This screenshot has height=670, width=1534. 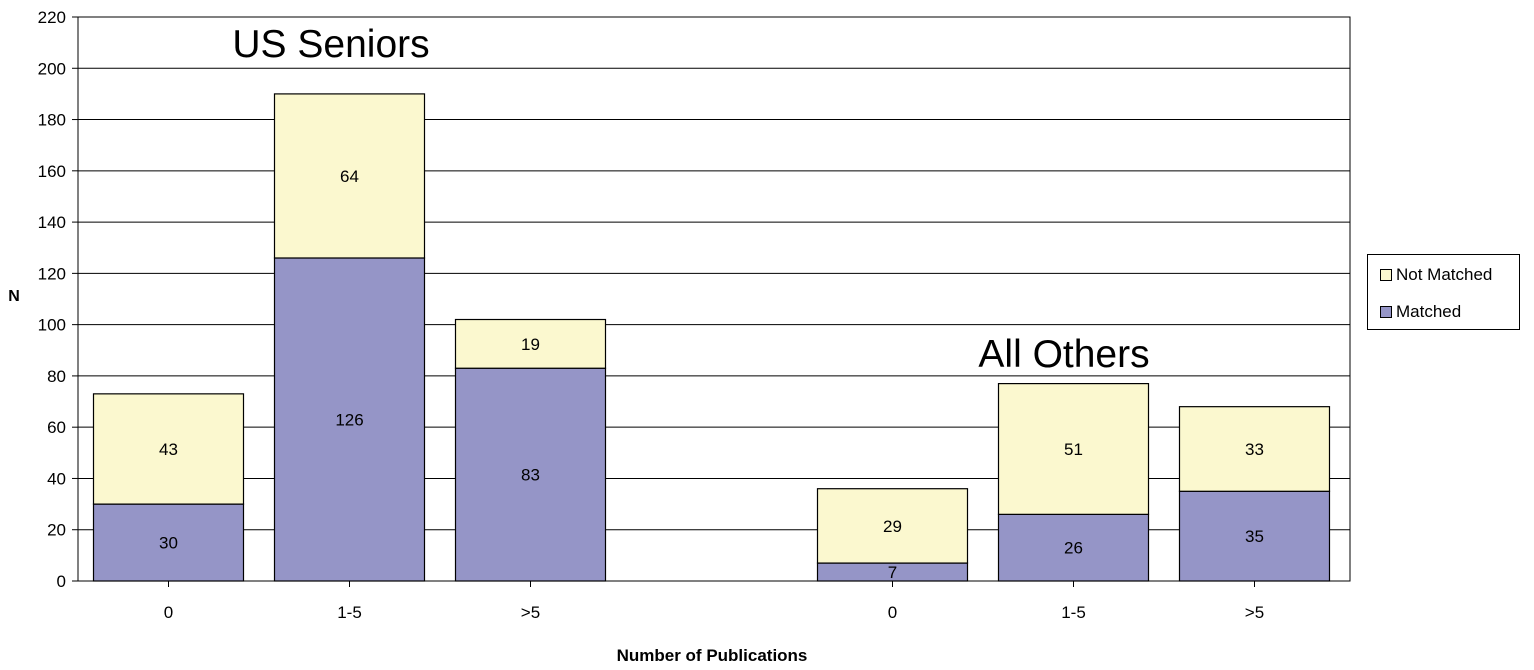 I want to click on y-tick-label: 80, so click(x=56, y=376).